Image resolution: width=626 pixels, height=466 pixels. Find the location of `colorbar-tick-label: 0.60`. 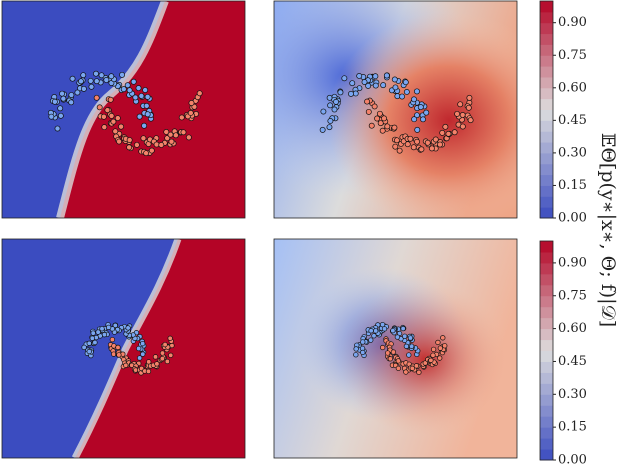

colorbar-tick-label: 0.60 is located at coordinates (572, 87).